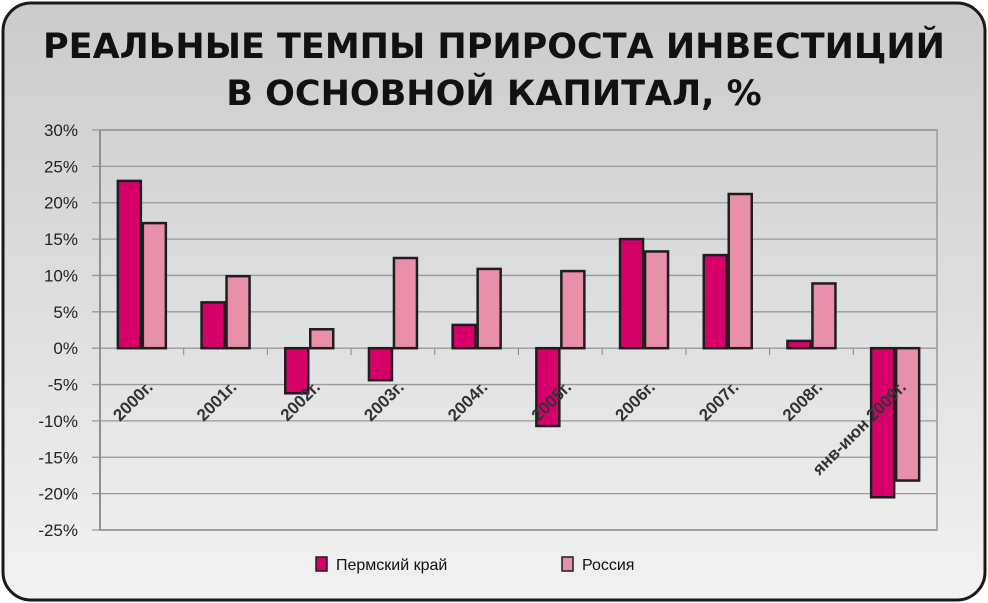 The height and width of the screenshot is (603, 988). I want to click on chart-title-line-2: В ОСНОВНОЙ КАПИТАЛ, %, so click(493, 93).